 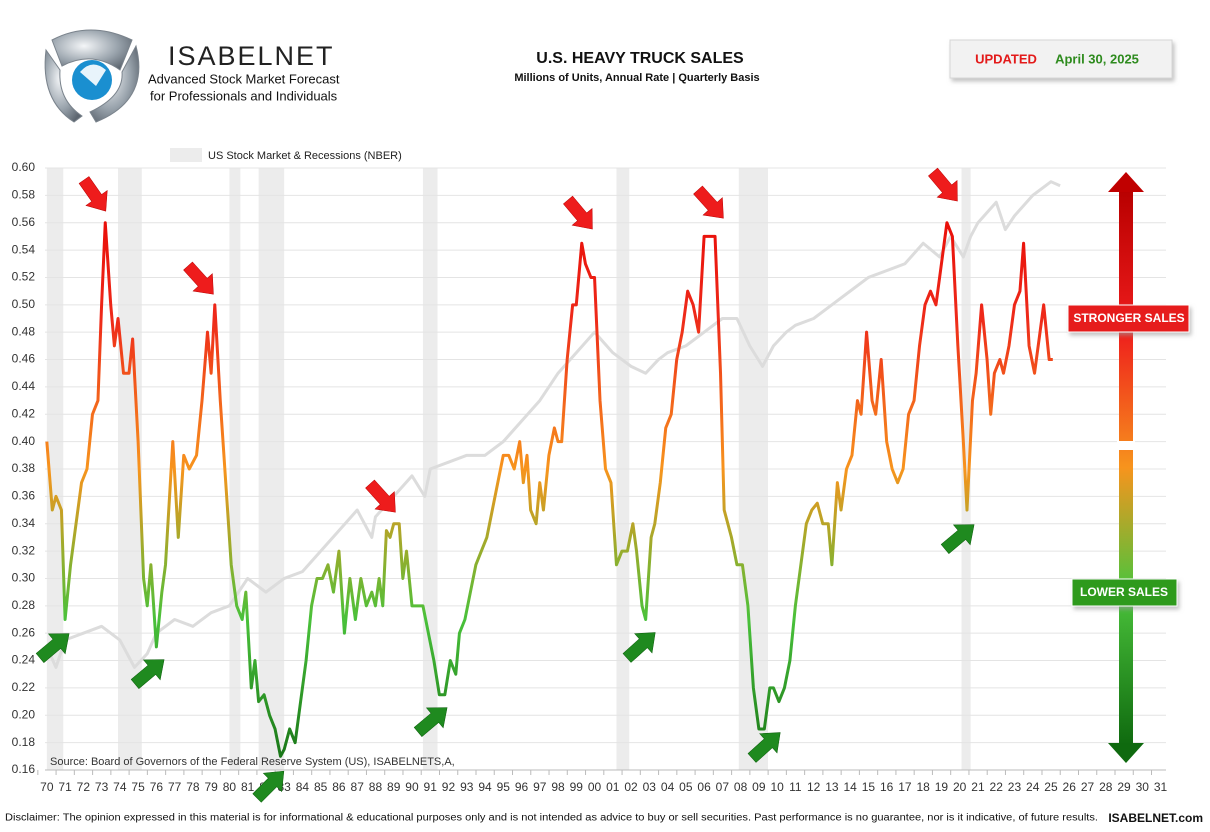 I want to click on x-tick-label: 13, so click(x=832, y=787).